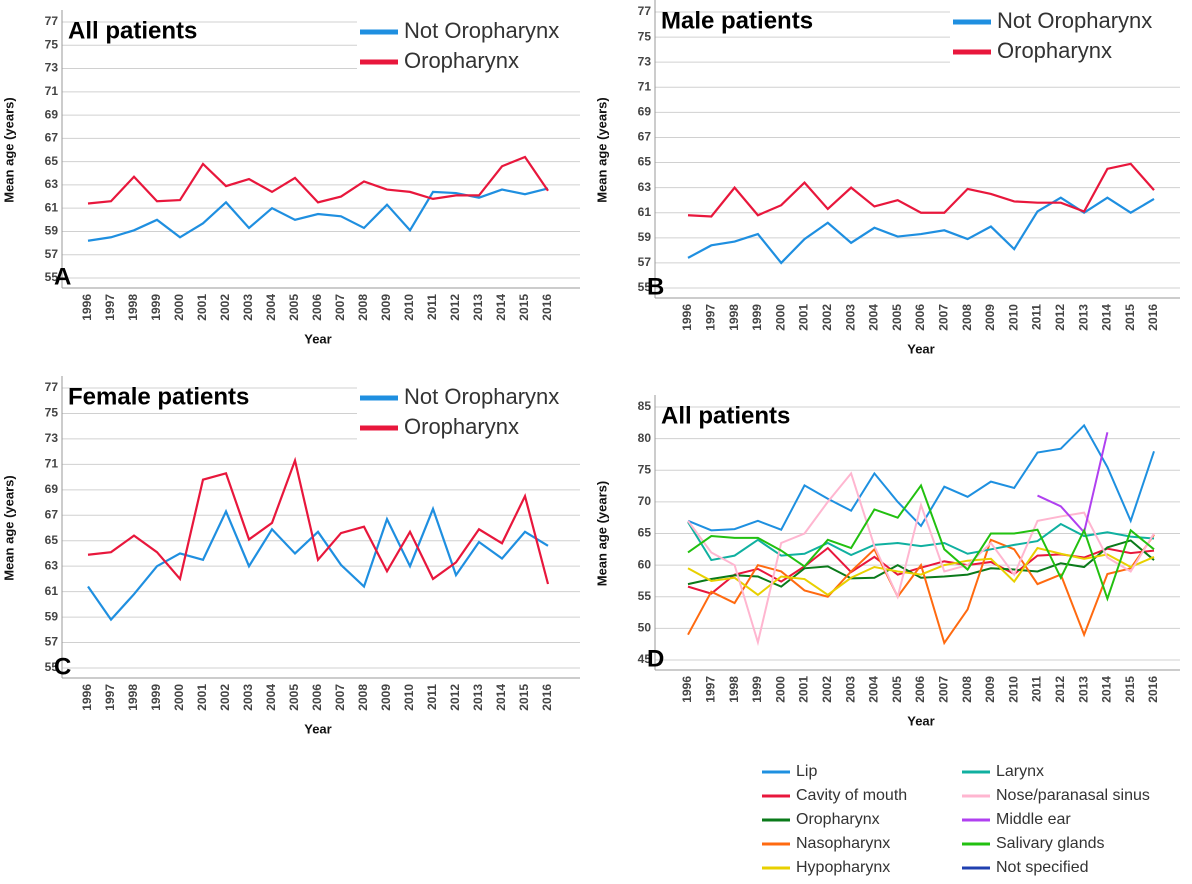 This screenshot has width=1192, height=884. What do you see at coordinates (655, 658) in the screenshot?
I see `panel-label: D` at bounding box center [655, 658].